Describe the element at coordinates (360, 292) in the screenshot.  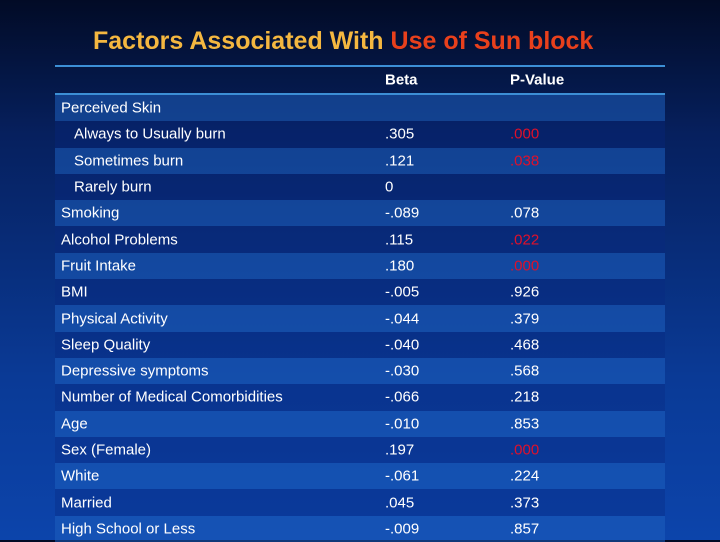
I see `table-row: BMI -.005 .926` at that location.